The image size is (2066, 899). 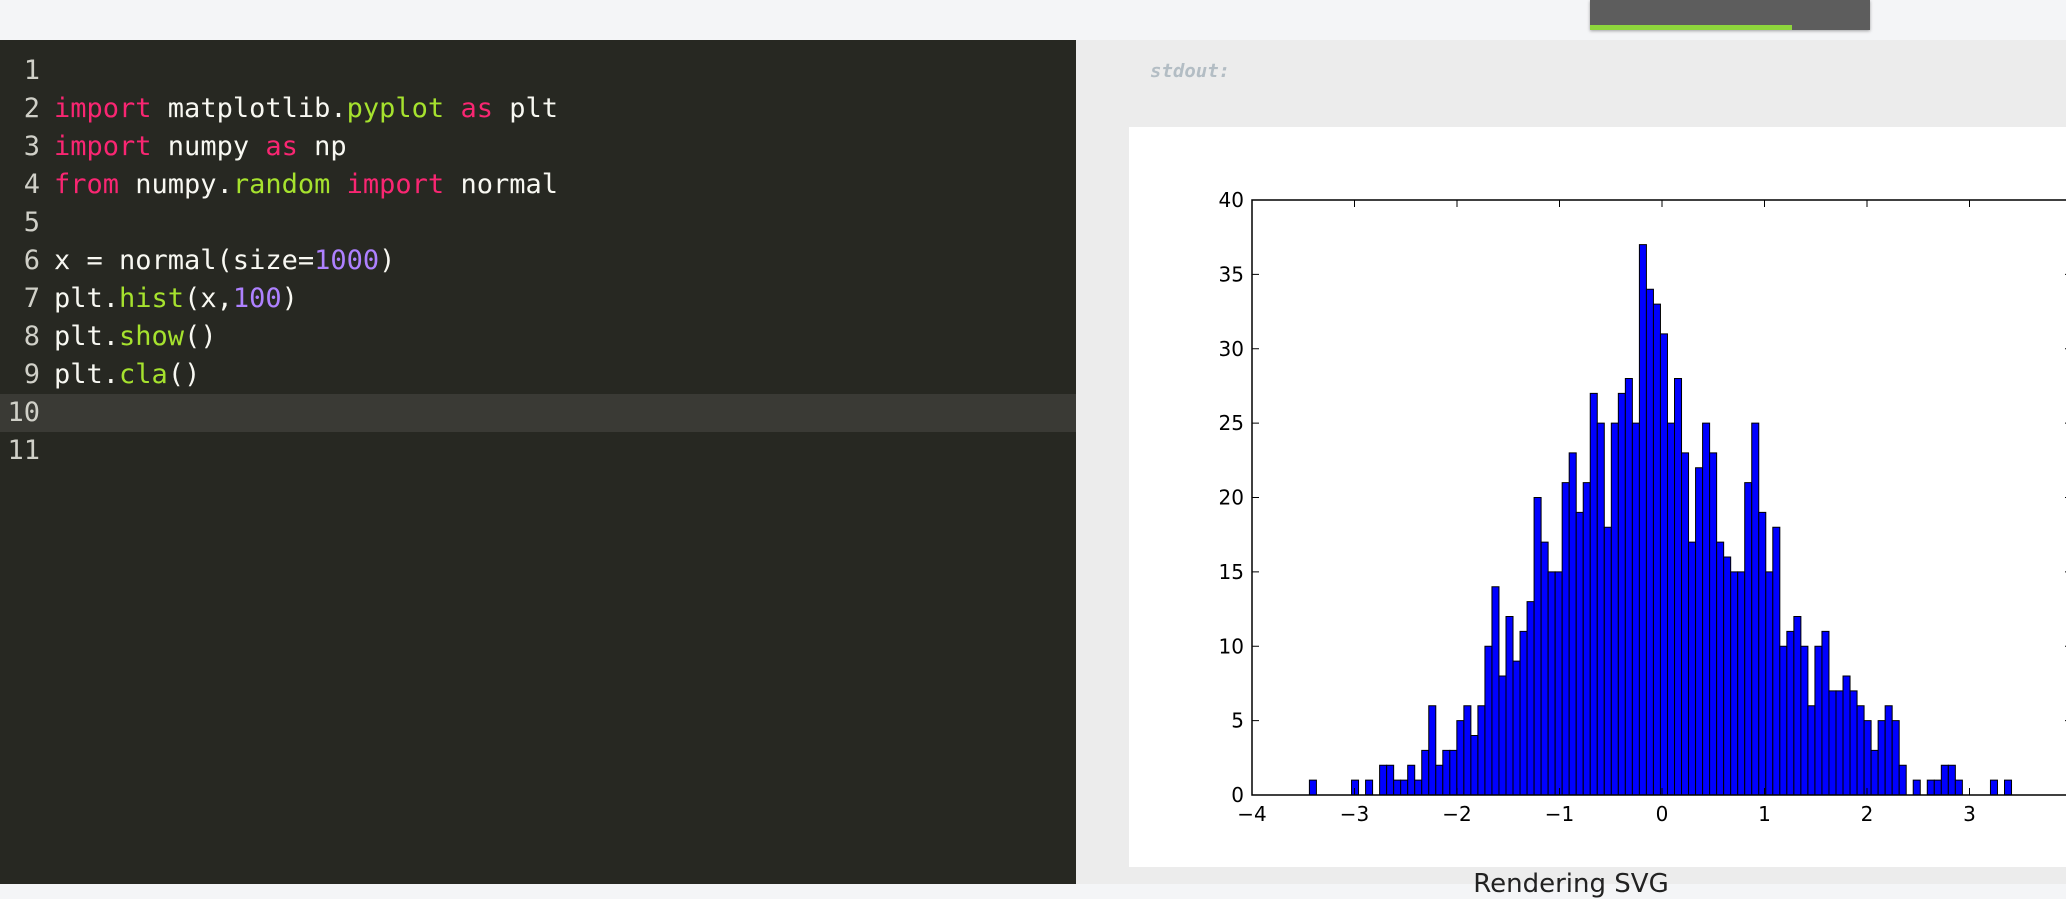 What do you see at coordinates (338, 184) in the screenshot?
I see `code-token` at bounding box center [338, 184].